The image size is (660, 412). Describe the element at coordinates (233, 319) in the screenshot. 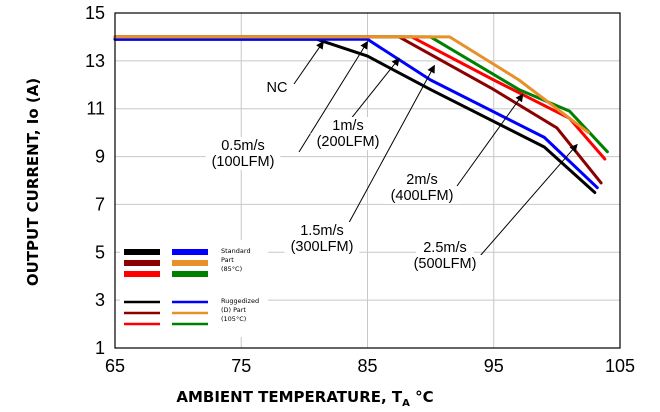

I see `legend-label: (105°C)` at that location.